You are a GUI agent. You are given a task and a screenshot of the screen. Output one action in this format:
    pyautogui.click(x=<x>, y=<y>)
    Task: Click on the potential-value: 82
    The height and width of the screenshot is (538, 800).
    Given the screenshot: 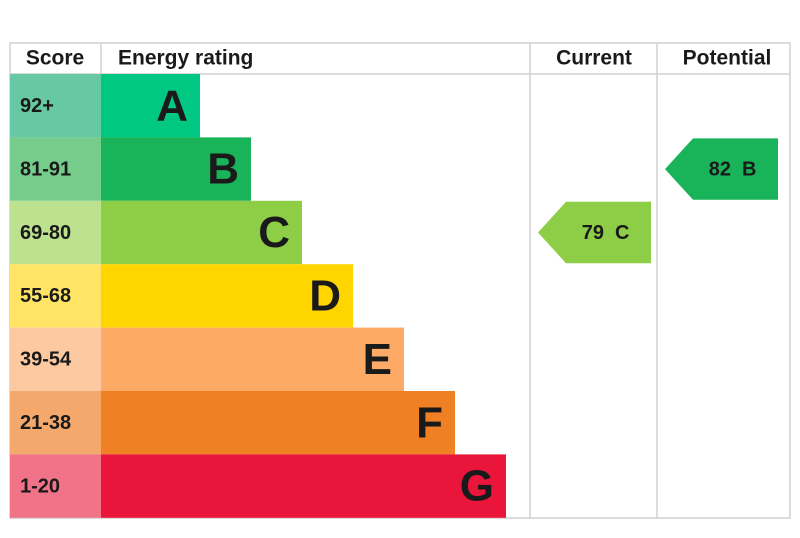 What is the action you would take?
    pyautogui.click(x=720, y=169)
    